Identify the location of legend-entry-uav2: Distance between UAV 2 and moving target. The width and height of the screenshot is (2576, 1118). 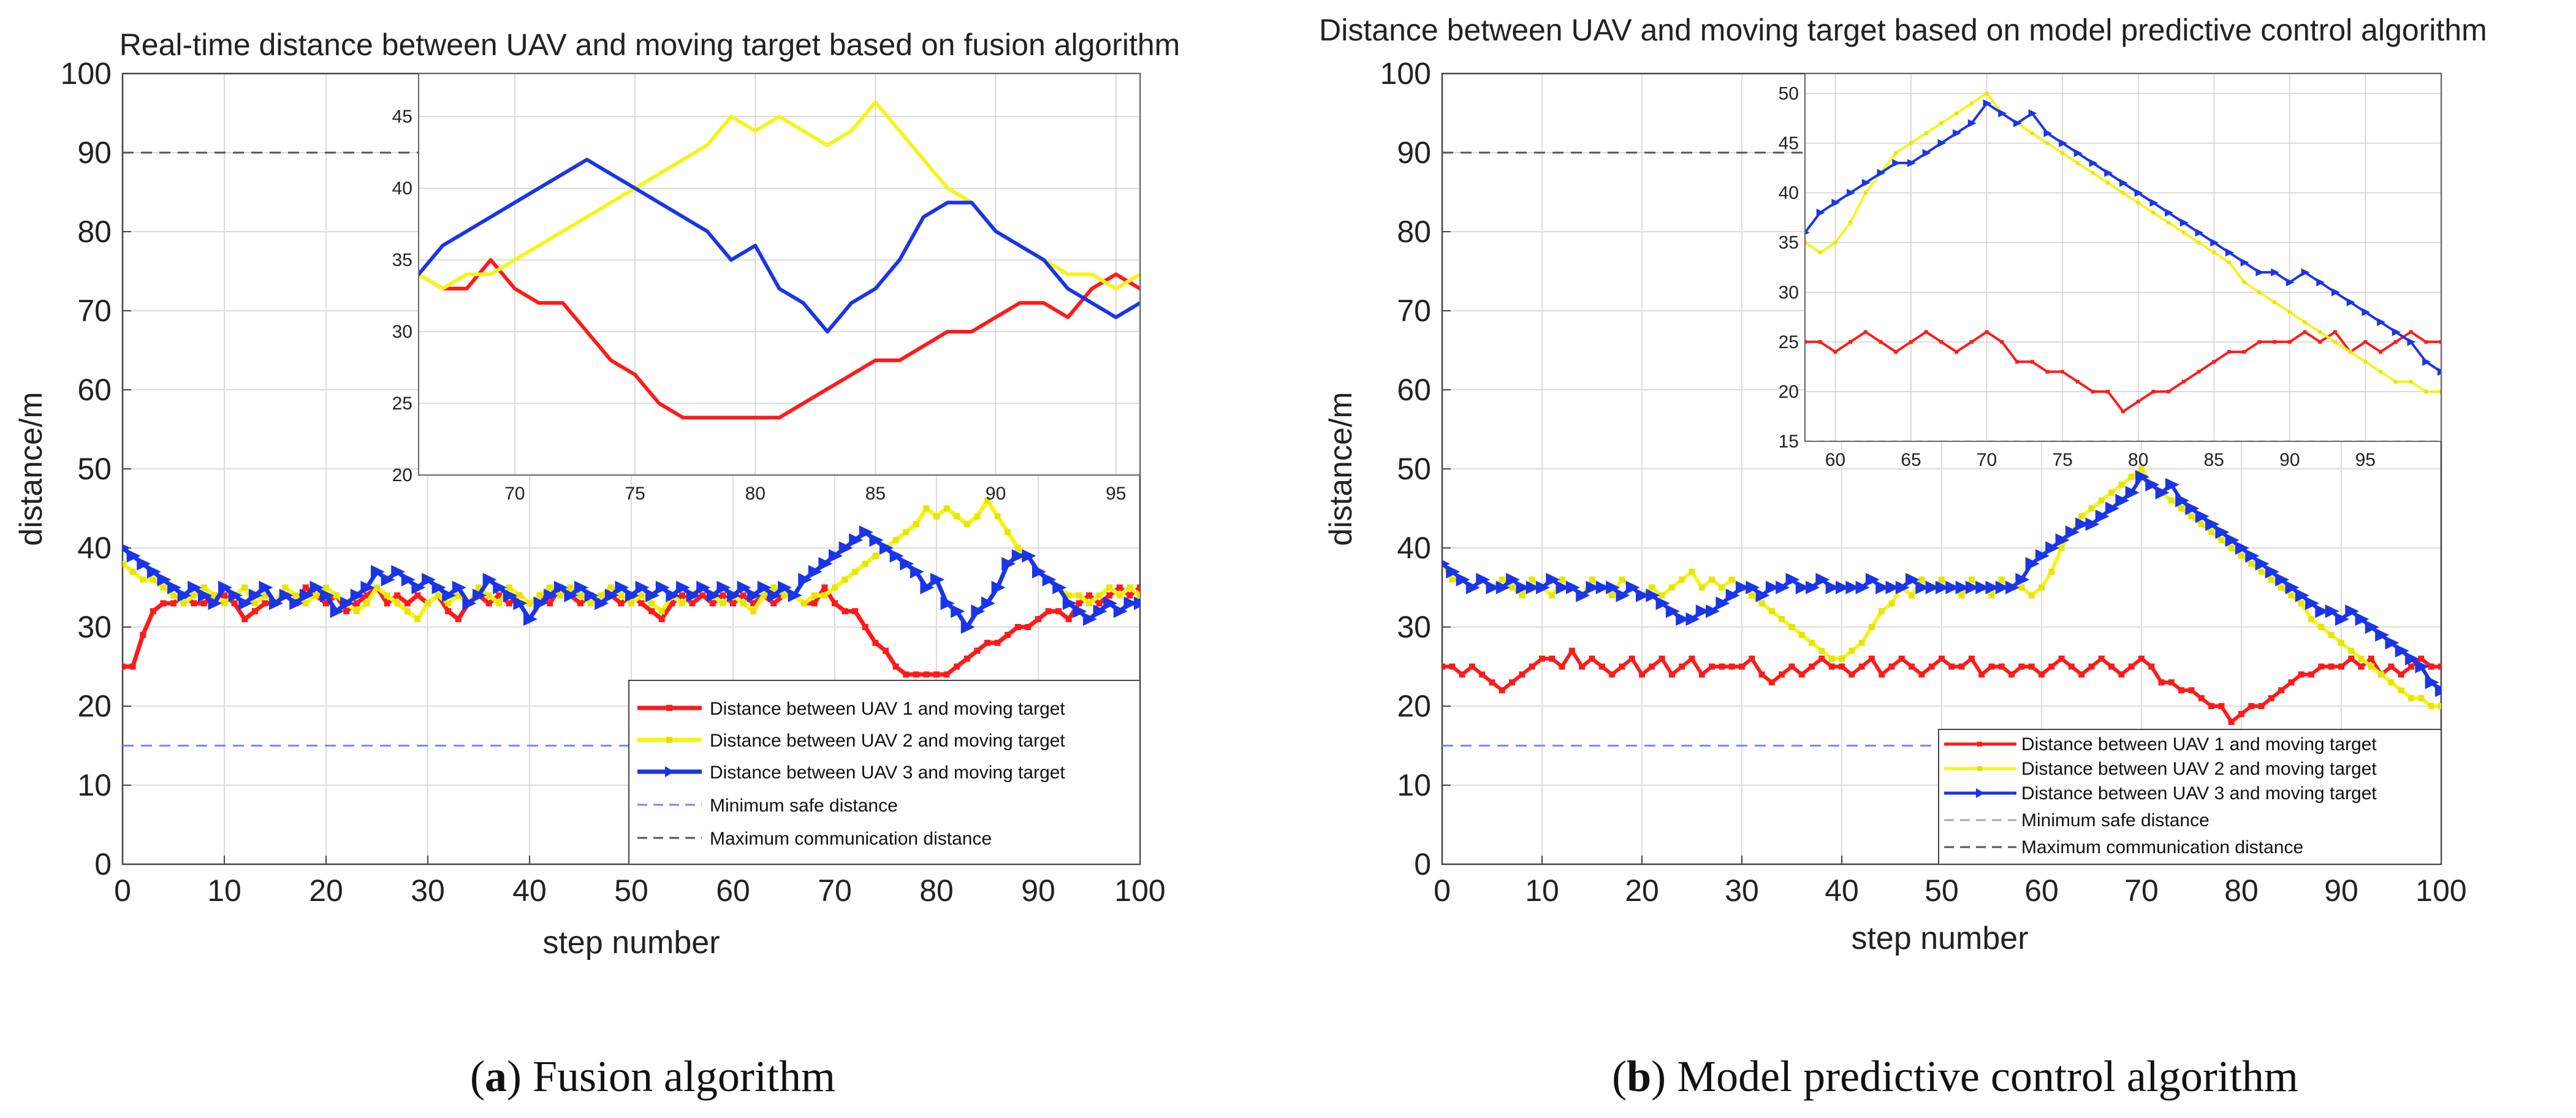
(2160, 769).